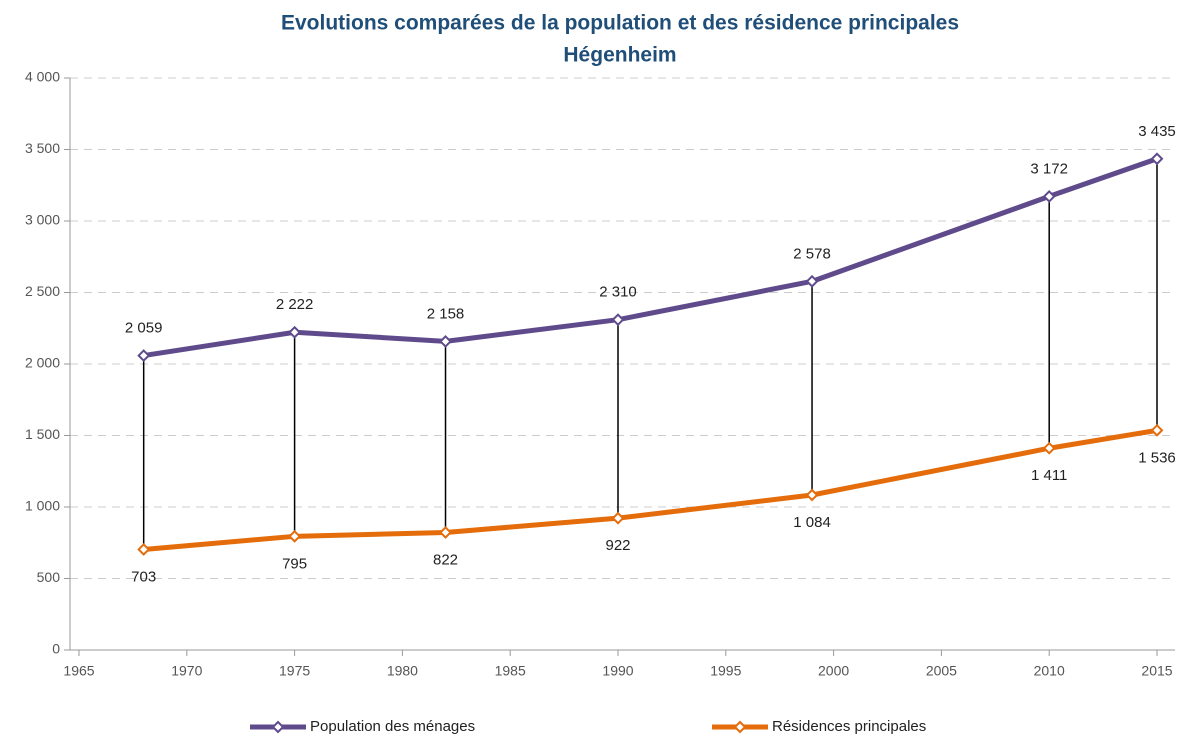 The height and width of the screenshot is (739, 1184). I want to click on x-tick-label: 1975, so click(294, 671).